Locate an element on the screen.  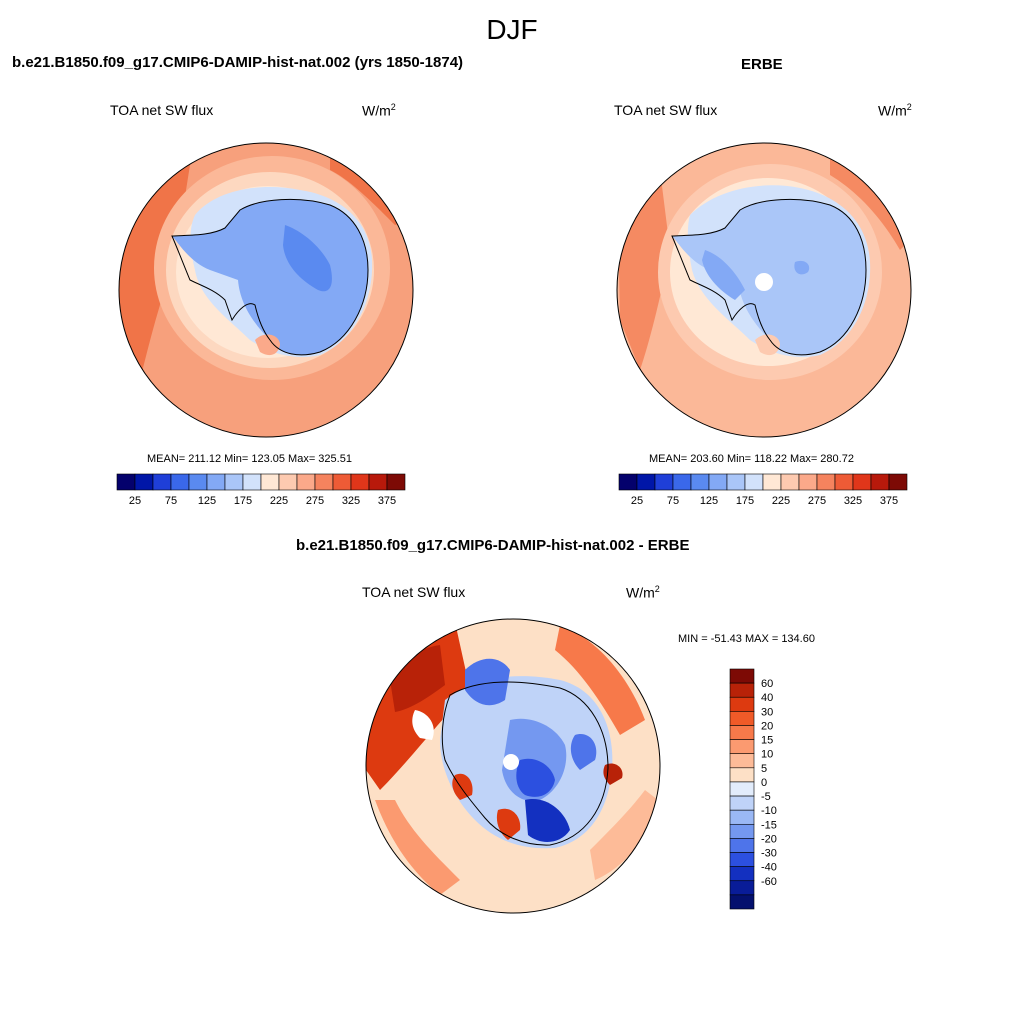
panel2-colorbar-tick-label: 175 is located at coordinates (745, 501).